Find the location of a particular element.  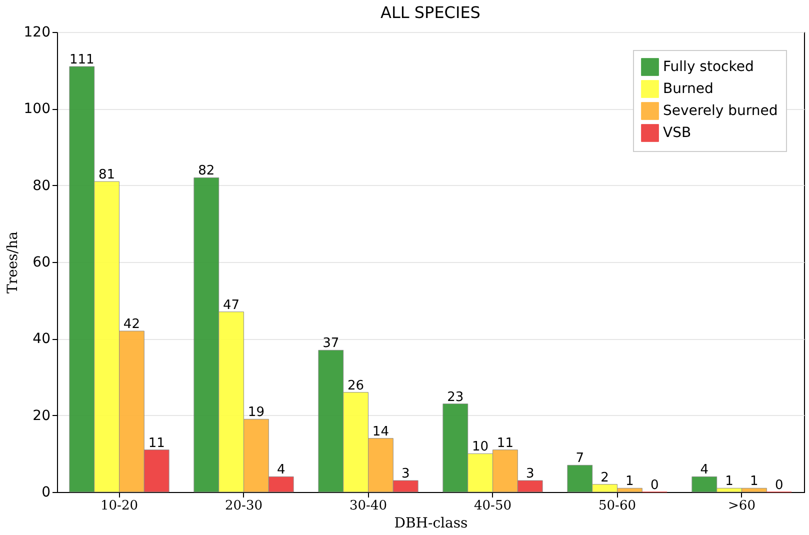

legend-label: Fully stocked is located at coordinates (708, 67).